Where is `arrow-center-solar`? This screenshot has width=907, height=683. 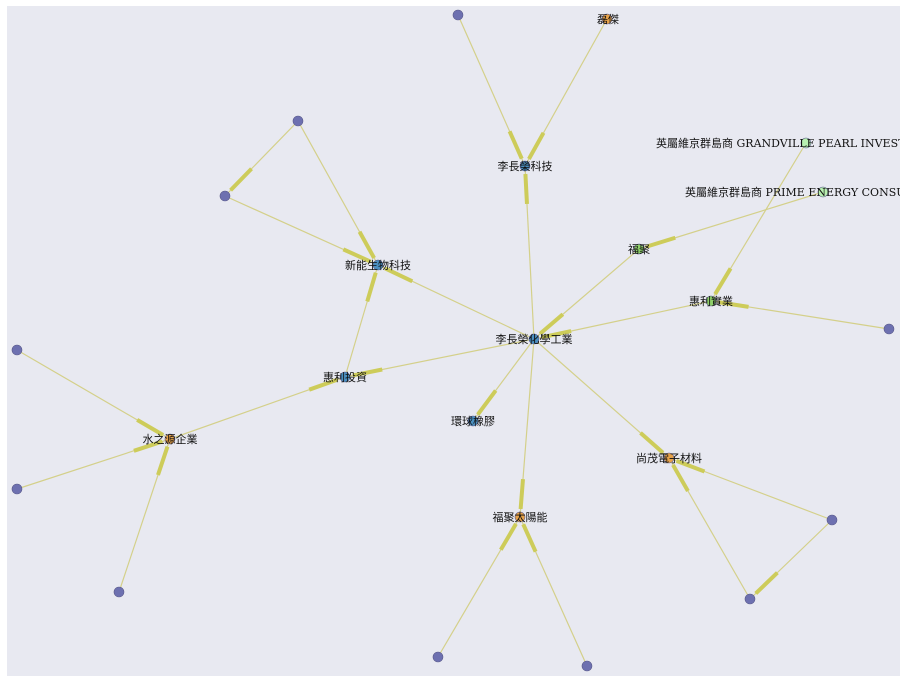
arrow-center-solar is located at coordinates (521, 494).